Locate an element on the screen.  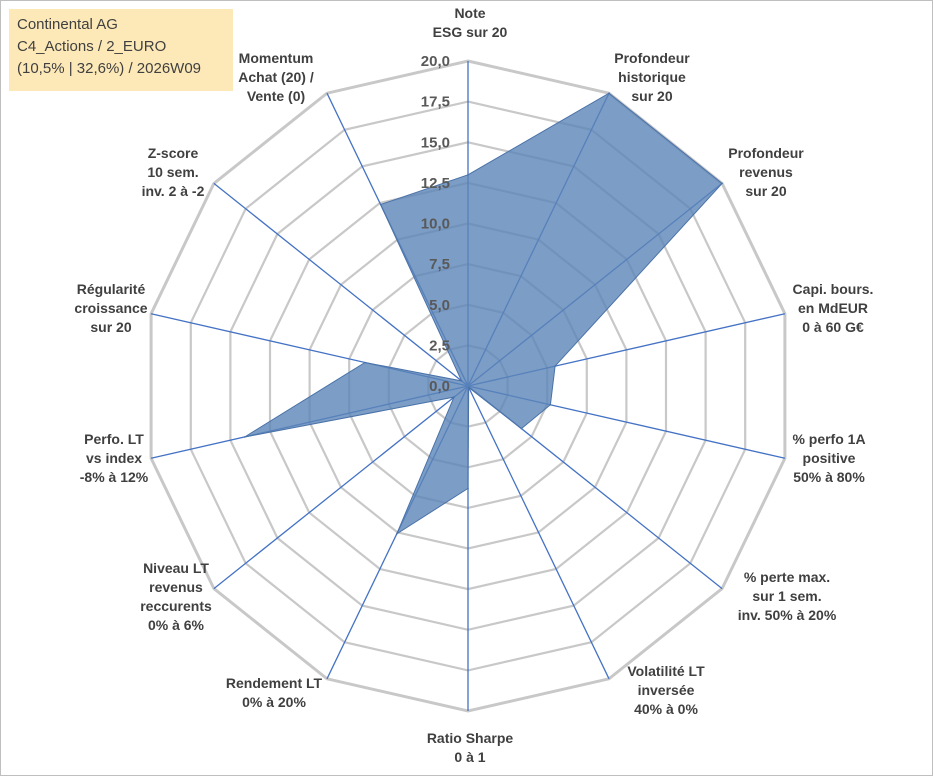
axis-label-group: % perte max. sur 1 sem. inv. 50% à 20% is located at coordinates (787, 596).